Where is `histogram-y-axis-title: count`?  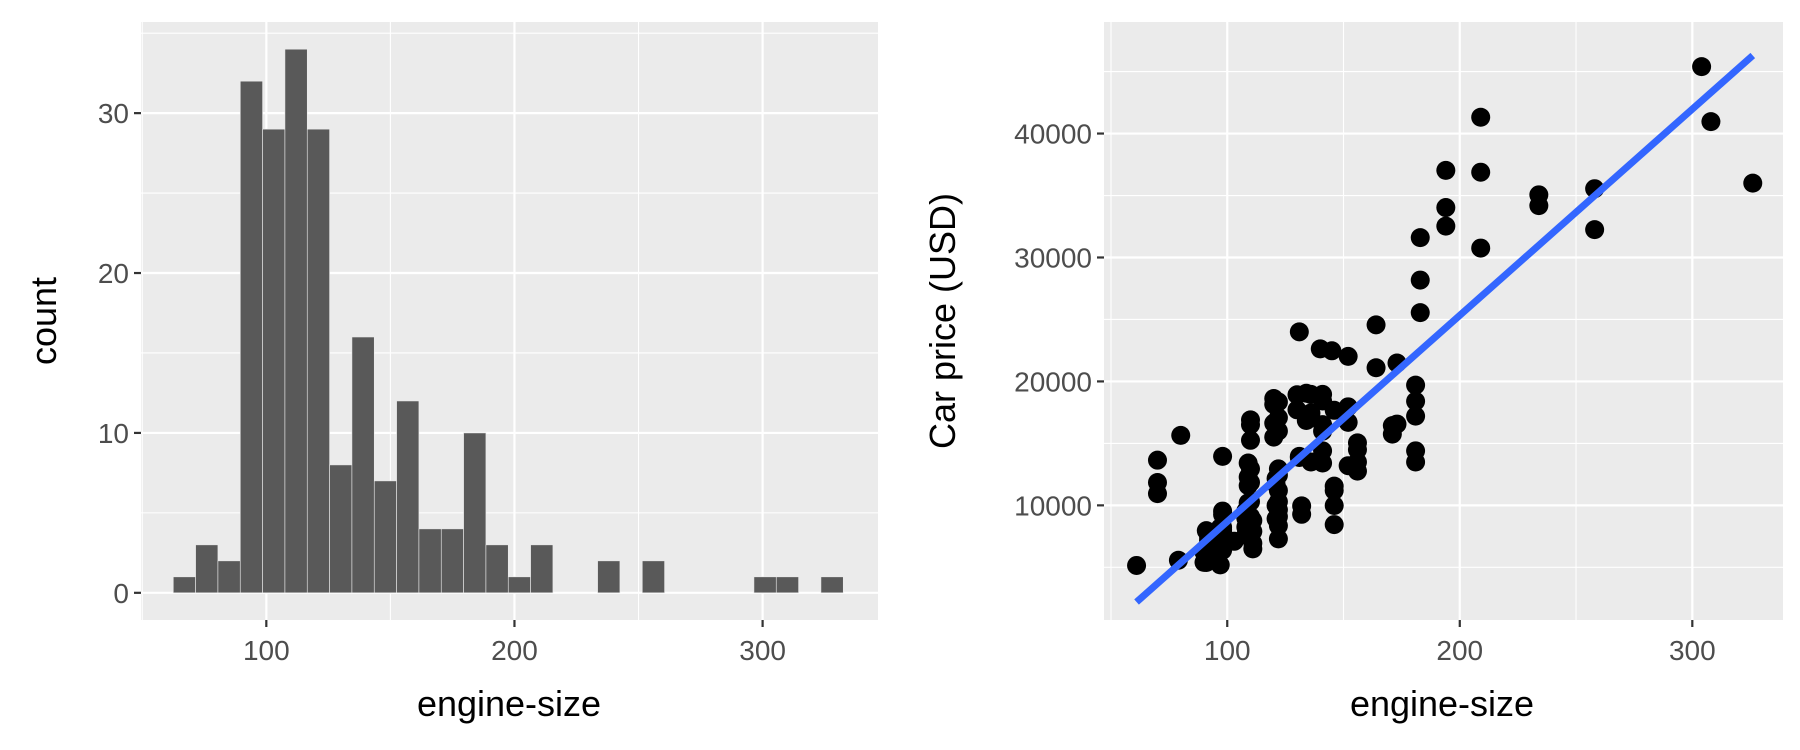 histogram-y-axis-title: count is located at coordinates (43, 321).